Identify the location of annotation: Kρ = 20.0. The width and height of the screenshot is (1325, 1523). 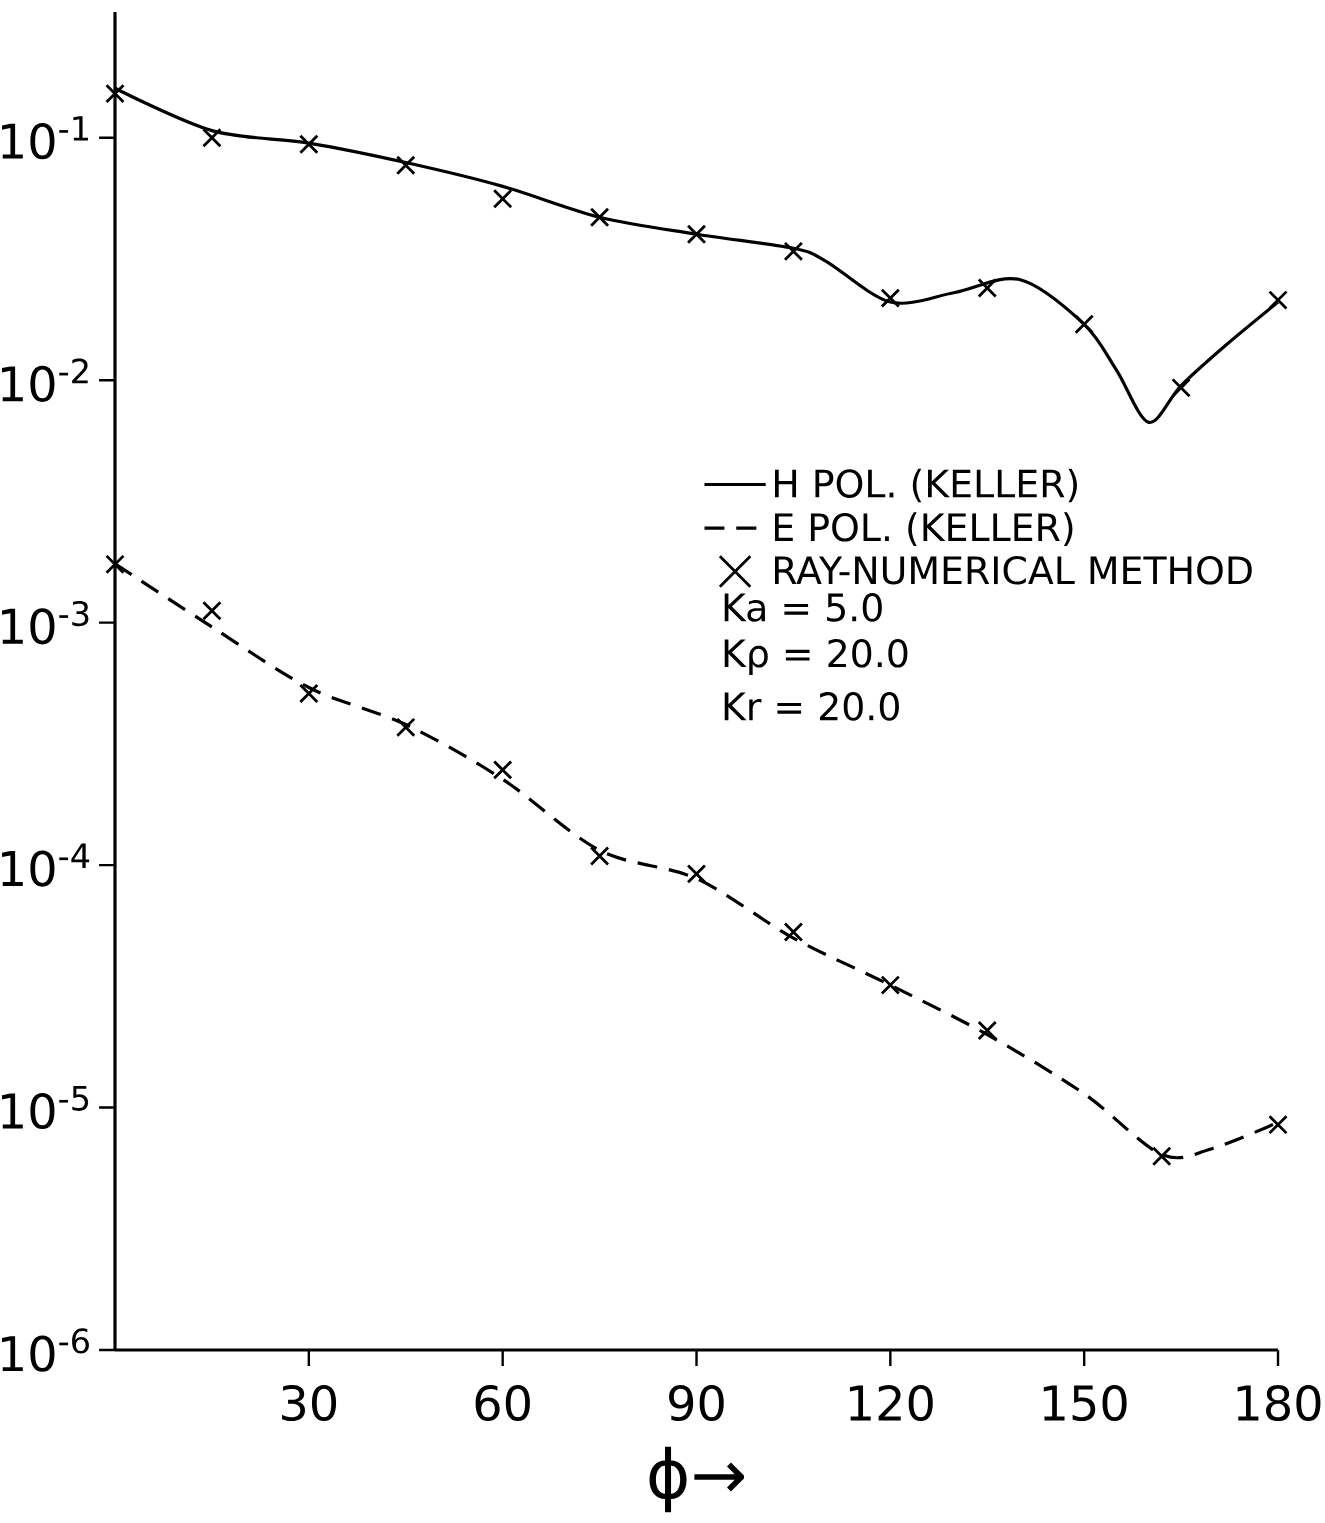
(816, 656).